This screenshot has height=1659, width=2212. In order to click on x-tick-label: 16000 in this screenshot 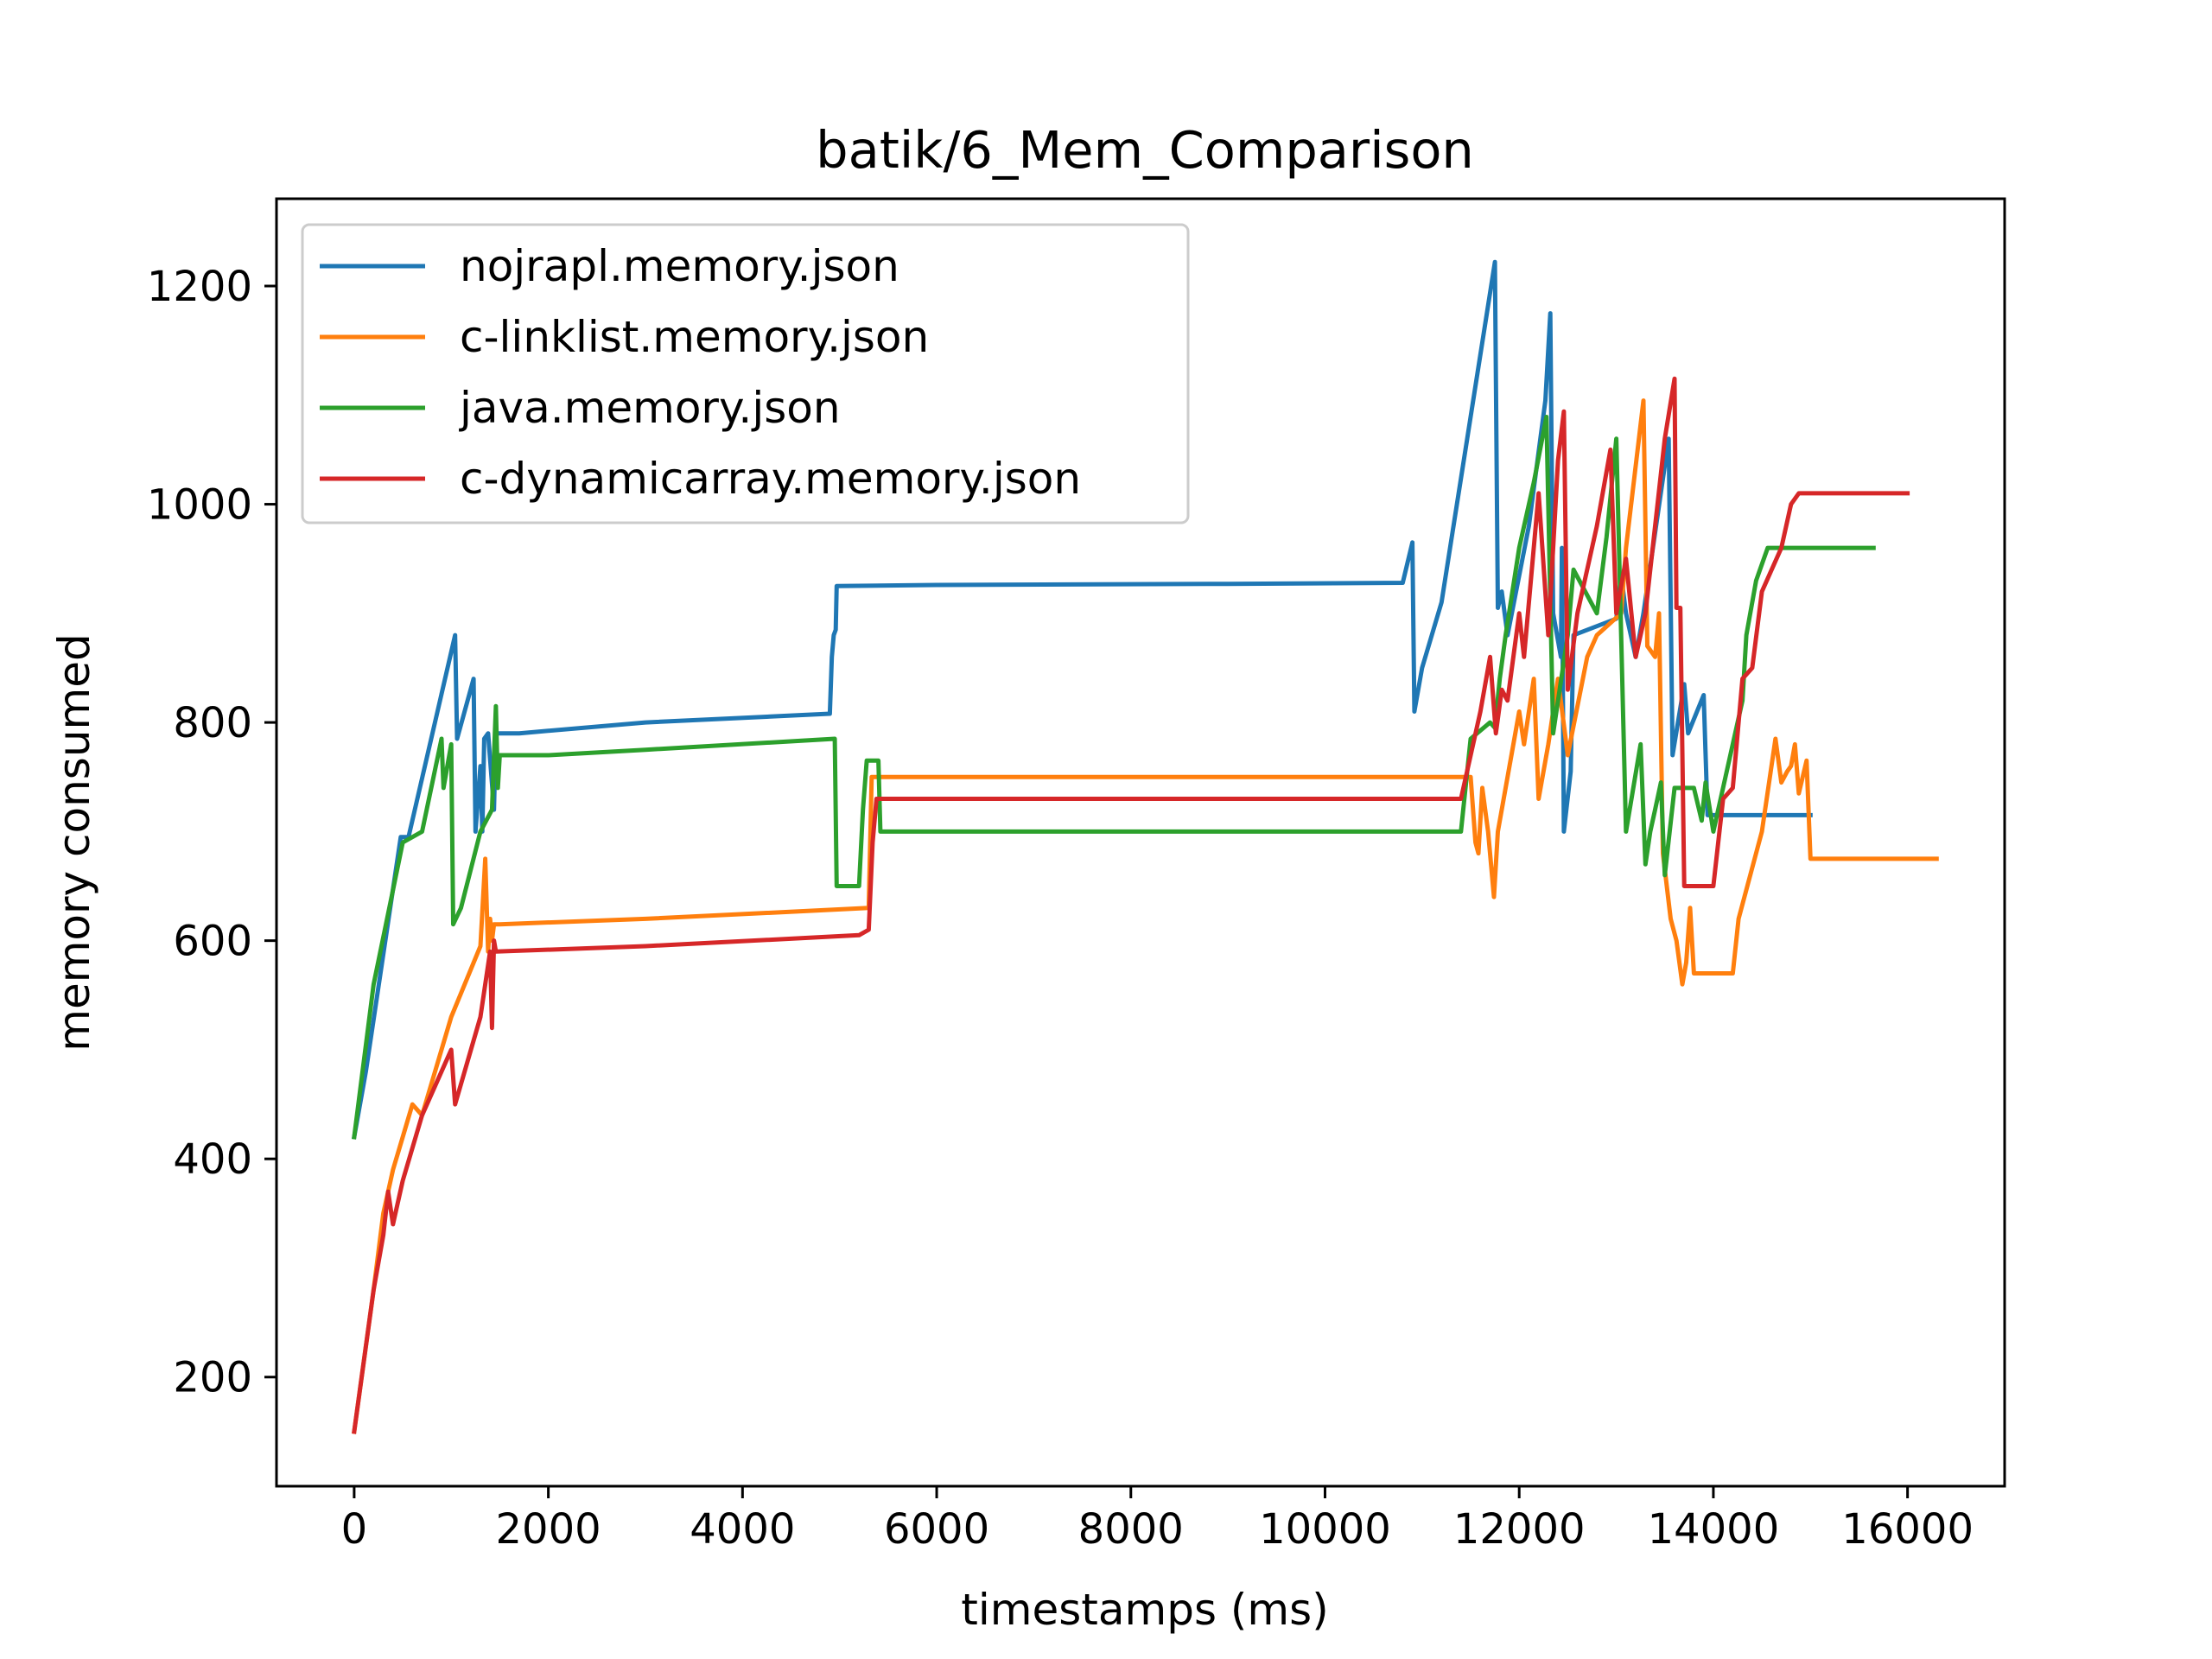, I will do `click(1908, 1529)`.